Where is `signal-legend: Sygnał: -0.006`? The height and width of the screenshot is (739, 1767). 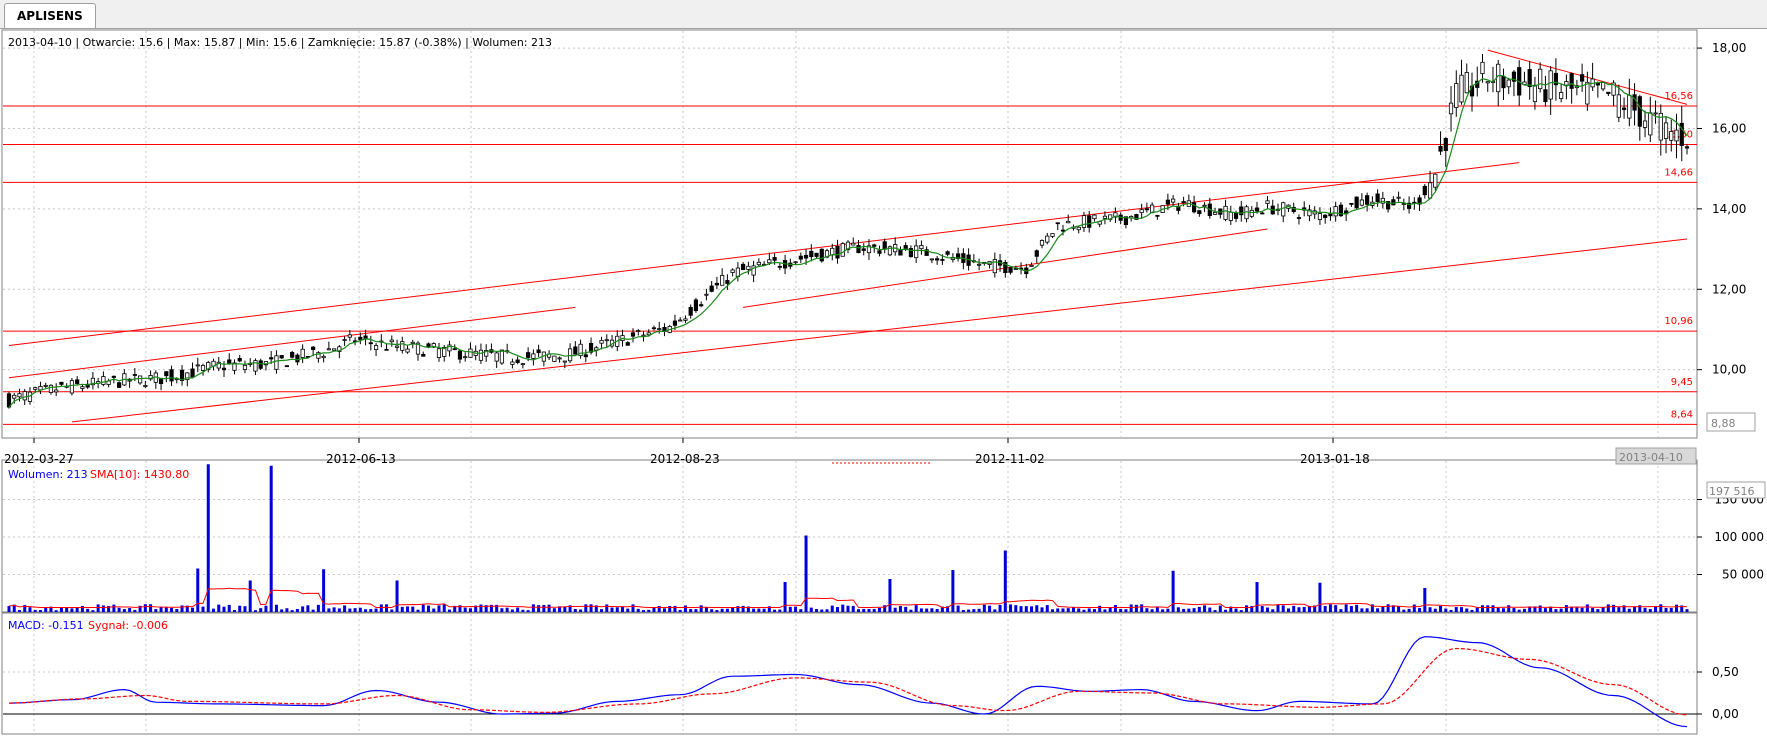 signal-legend: Sygnał: -0.006 is located at coordinates (128, 625).